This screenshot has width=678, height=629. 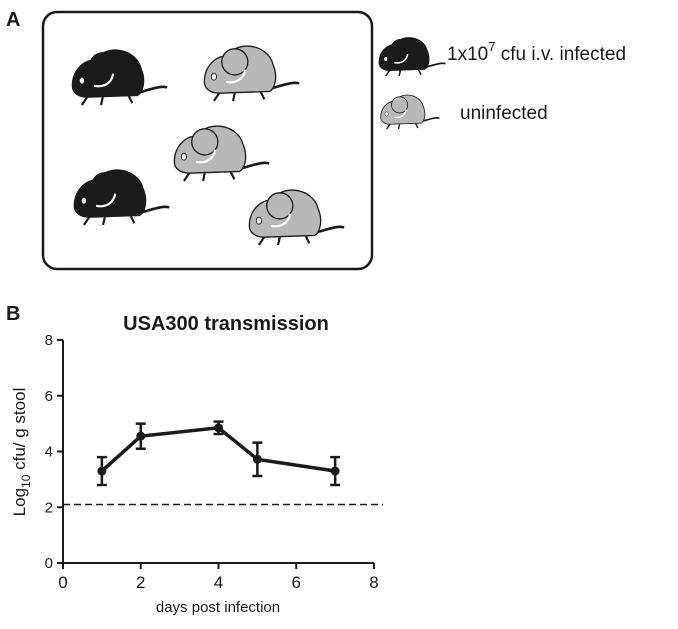 What do you see at coordinates (504, 113) in the screenshot?
I see `legend-label: uninfected` at bounding box center [504, 113].